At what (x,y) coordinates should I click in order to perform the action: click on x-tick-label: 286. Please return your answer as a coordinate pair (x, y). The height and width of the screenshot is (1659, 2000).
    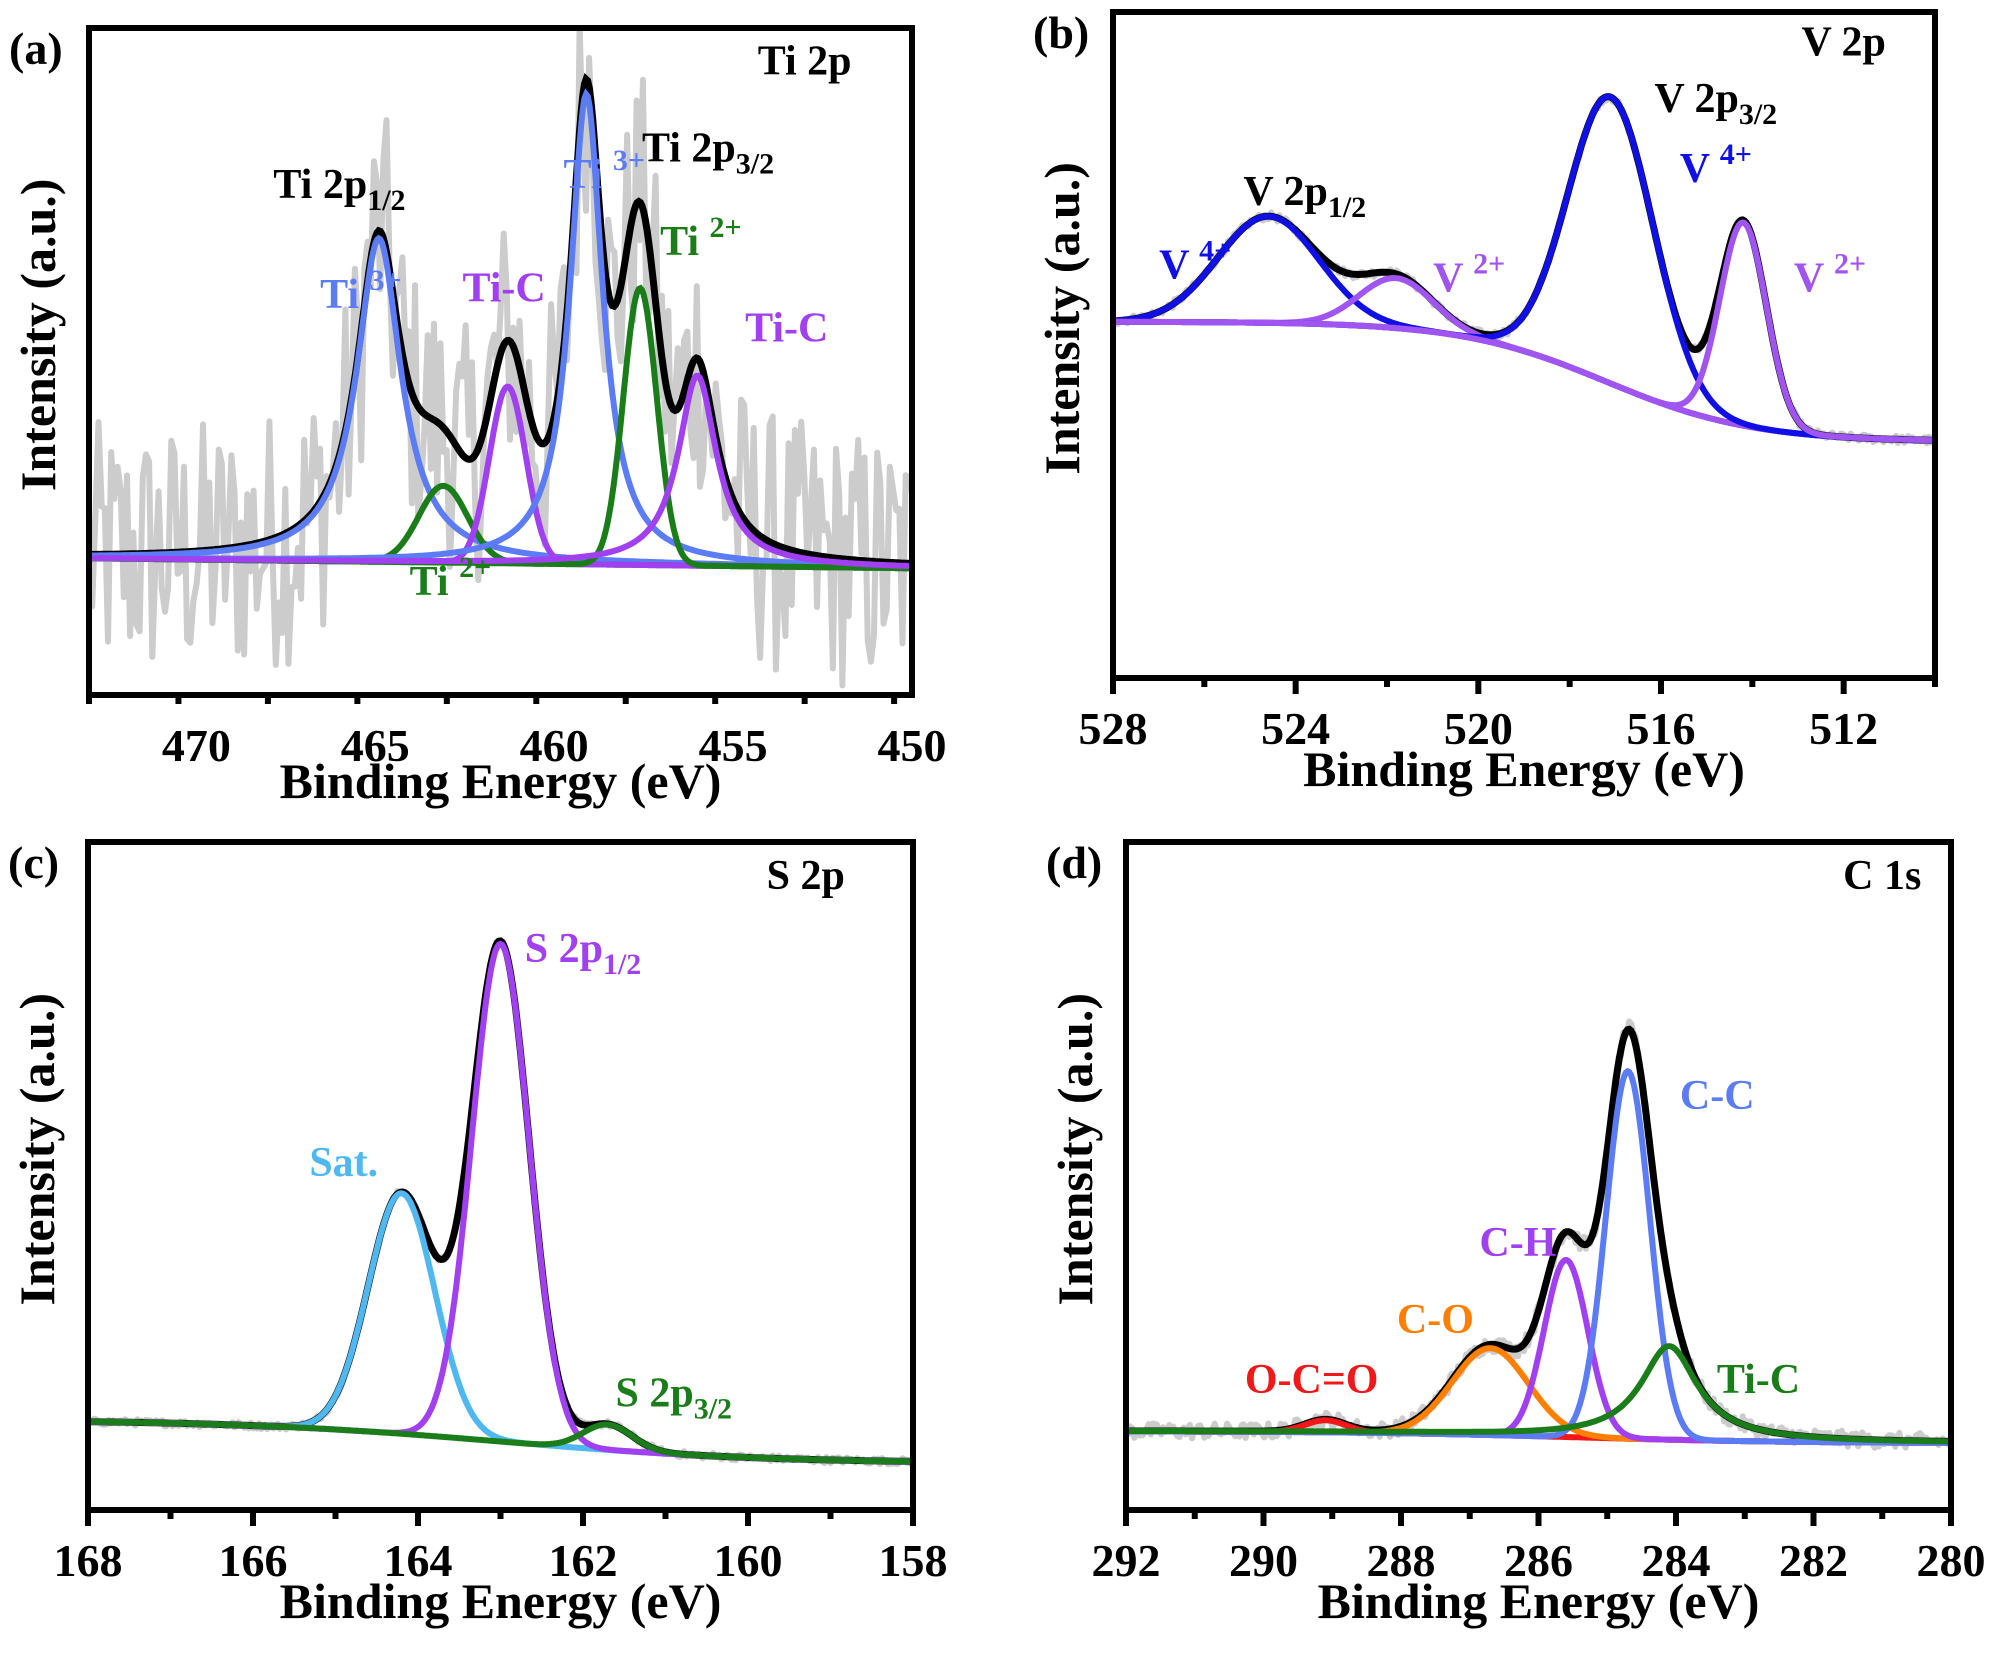
    Looking at the image, I should click on (1538, 1560).